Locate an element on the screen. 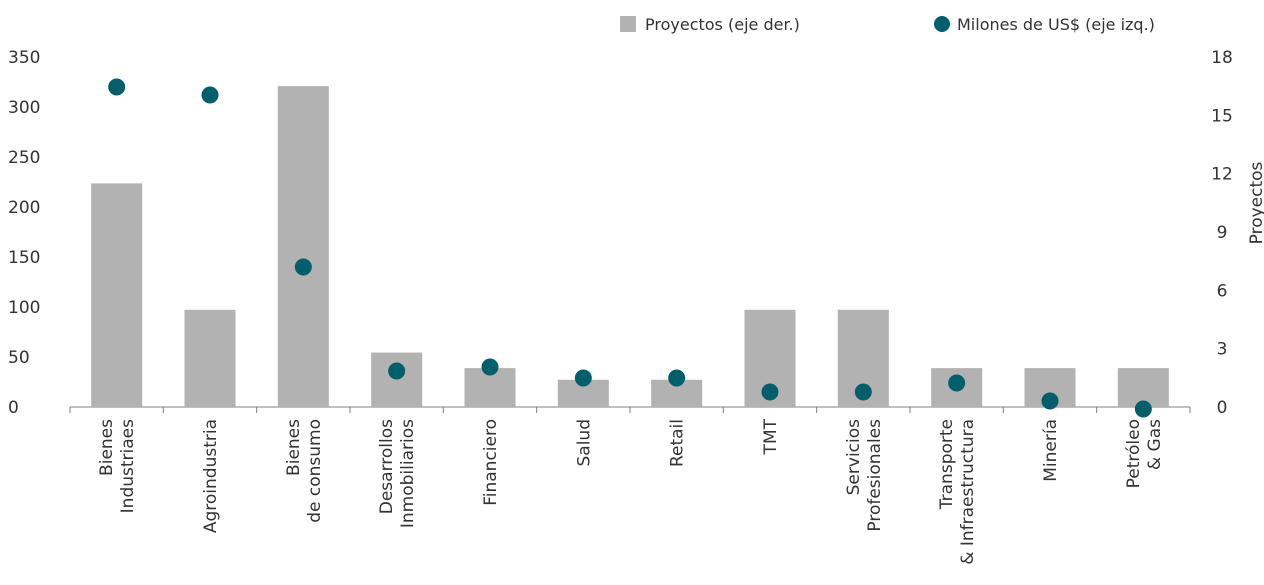  category-label-line: Agroindustria is located at coordinates (211, 476).